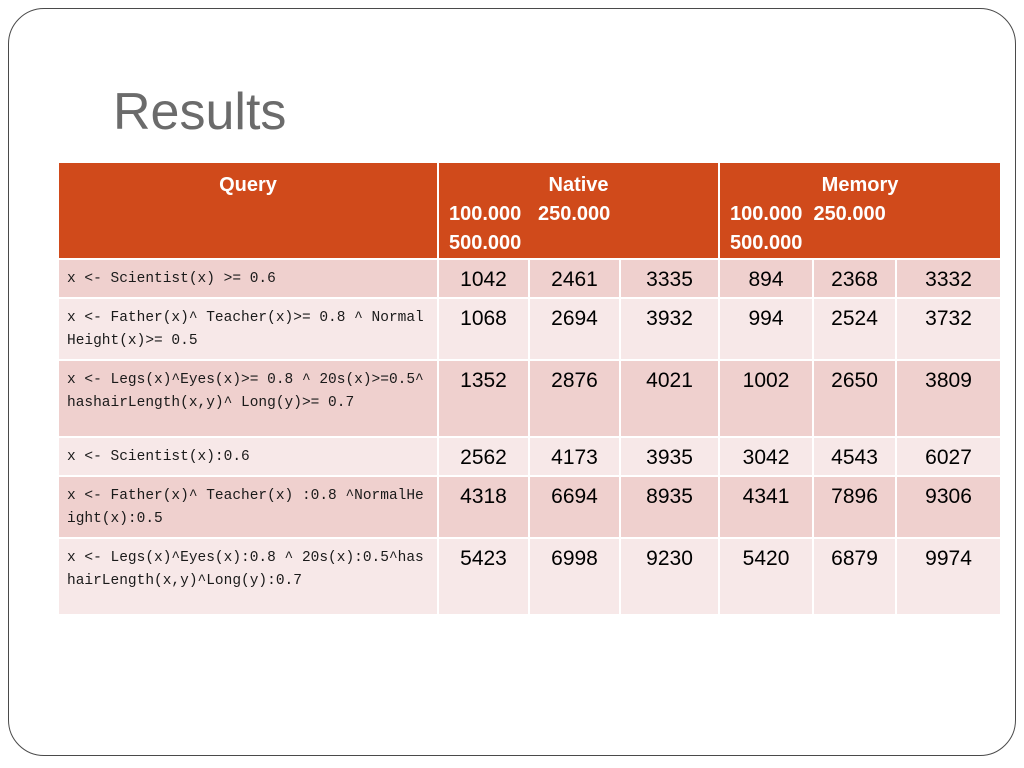  What do you see at coordinates (855, 329) in the screenshot?
I see `memory-250k-cell: 2524` at bounding box center [855, 329].